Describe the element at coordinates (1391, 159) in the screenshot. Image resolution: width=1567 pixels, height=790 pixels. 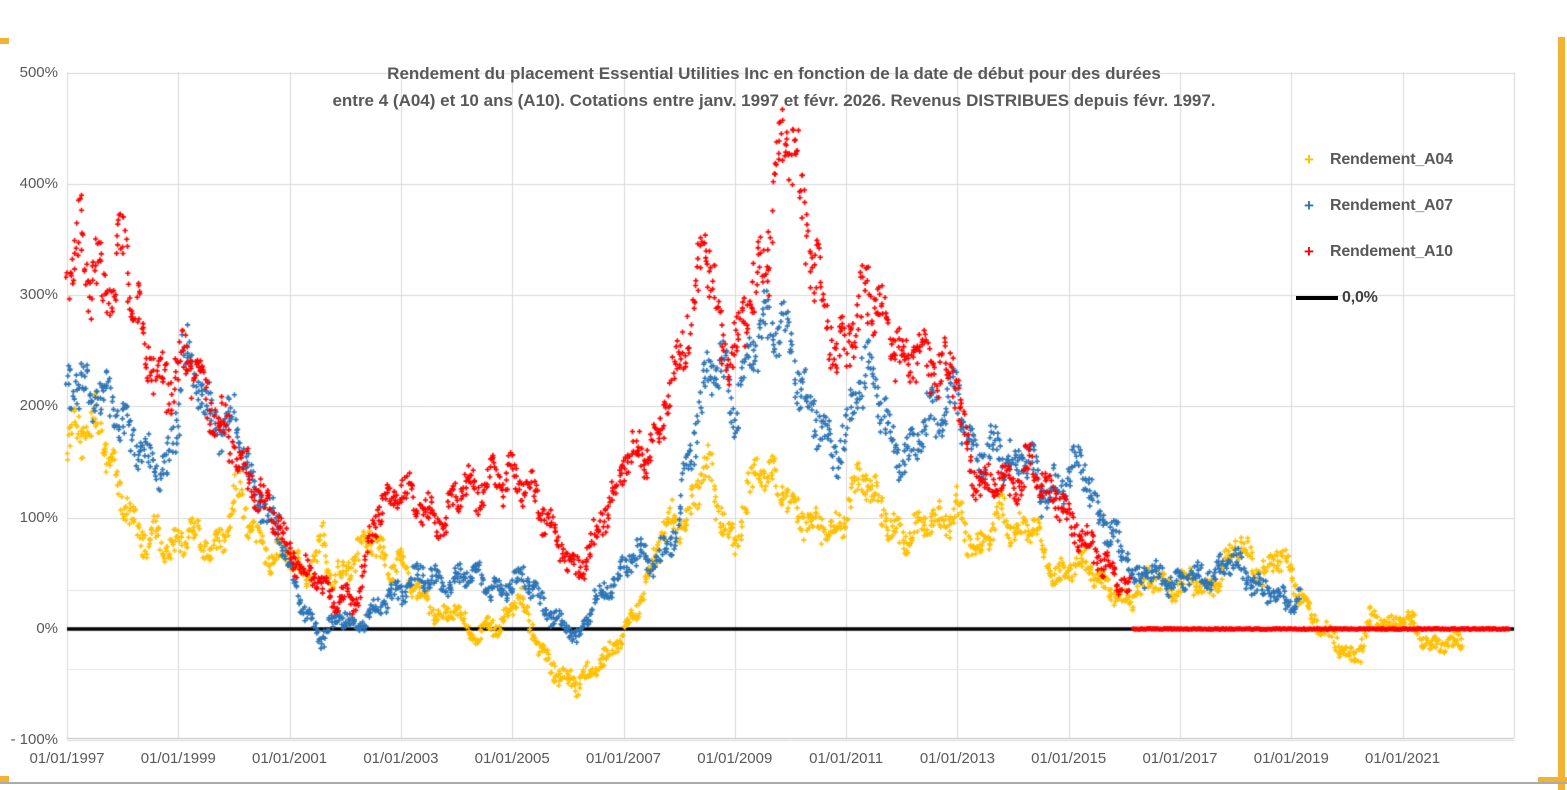
I see `legend-label: Rendement_A04` at that location.